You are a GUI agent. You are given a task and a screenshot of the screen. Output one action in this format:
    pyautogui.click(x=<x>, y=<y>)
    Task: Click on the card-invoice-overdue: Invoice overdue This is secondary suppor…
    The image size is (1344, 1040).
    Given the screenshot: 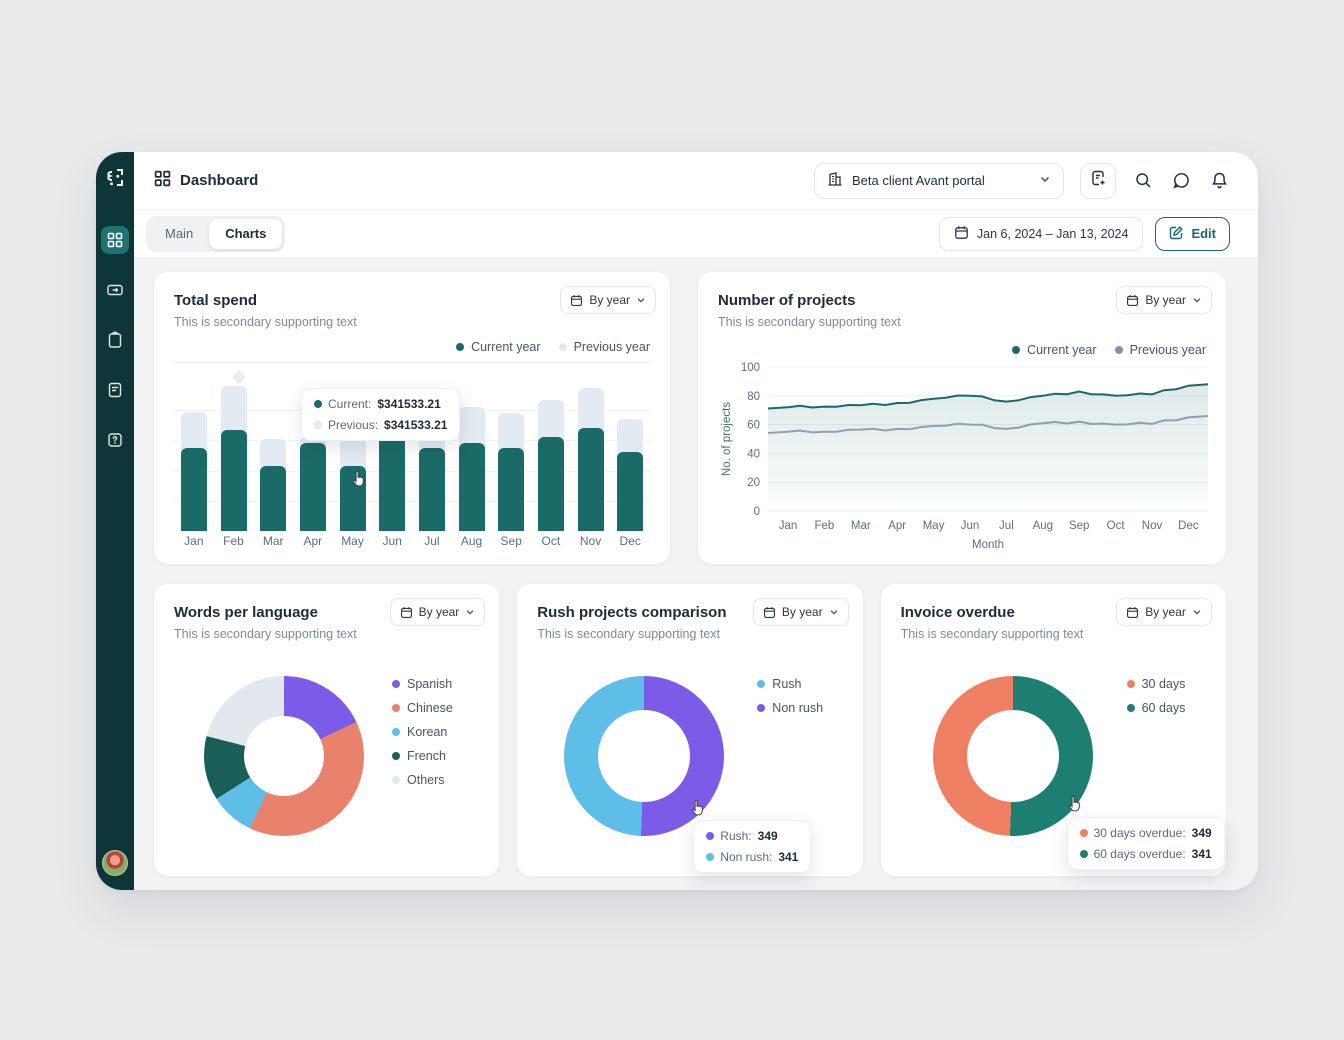 What is the action you would take?
    pyautogui.click(x=1053, y=730)
    